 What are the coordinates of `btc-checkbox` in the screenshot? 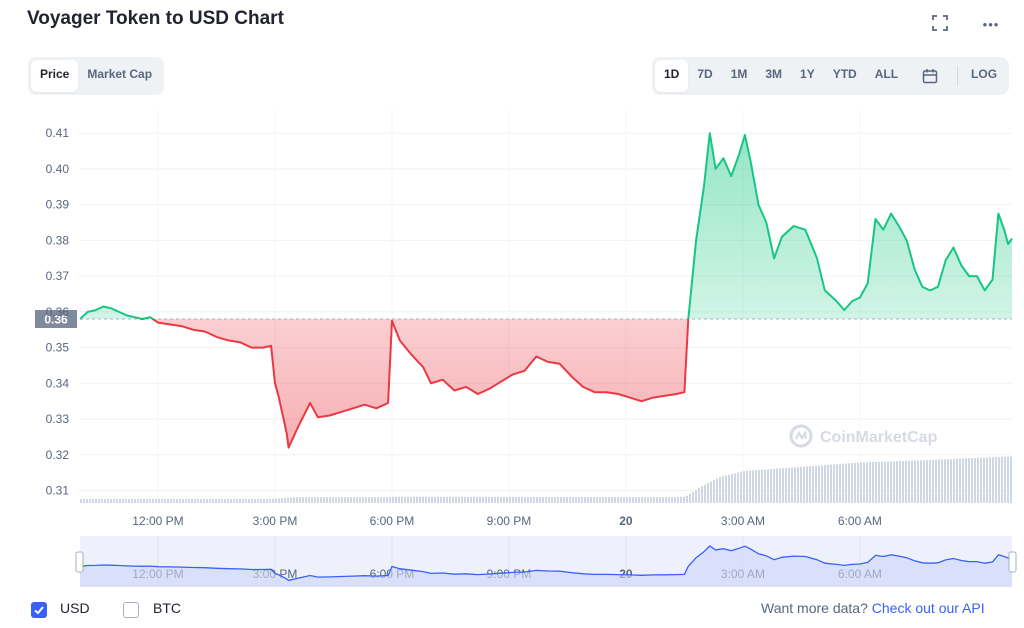 It's located at (131, 610).